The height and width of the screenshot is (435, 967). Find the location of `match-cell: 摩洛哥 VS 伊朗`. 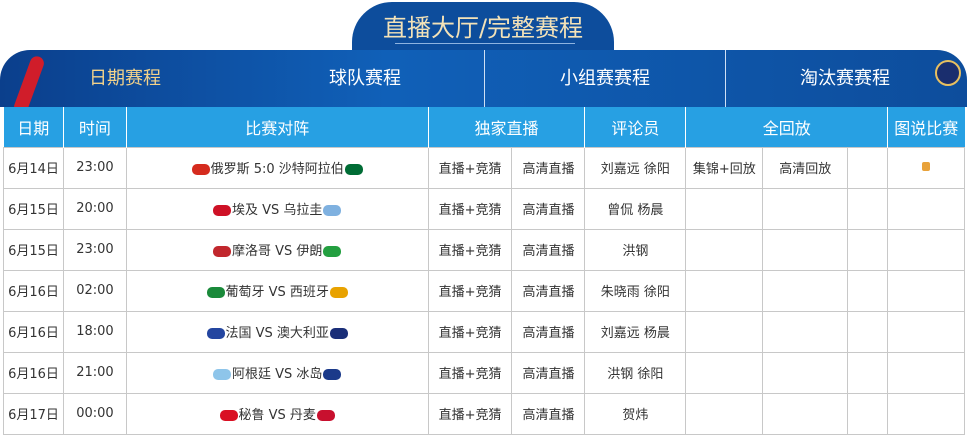

match-cell: 摩洛哥 VS 伊朗 is located at coordinates (277, 249).